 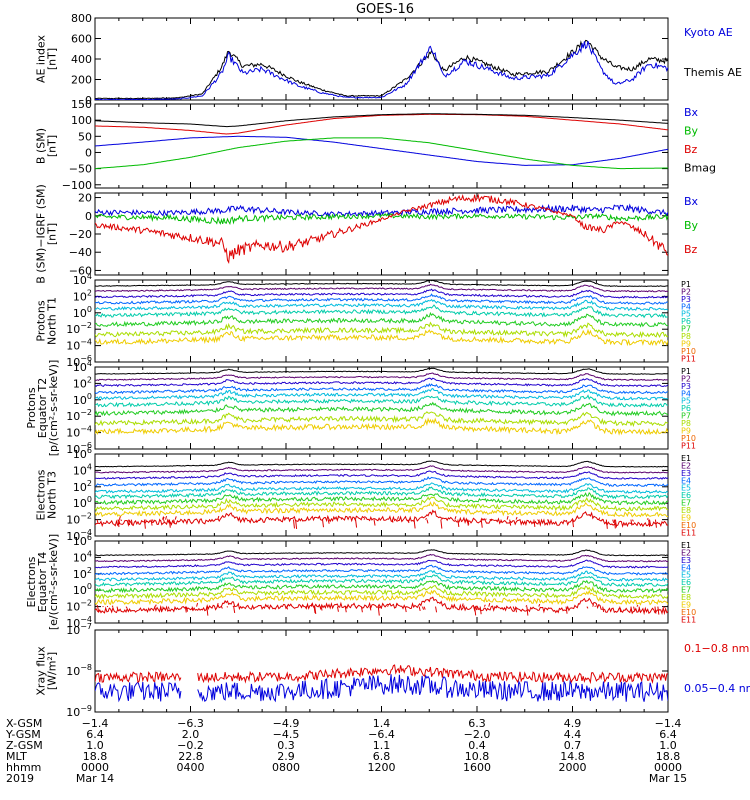 I want to click on y-axis-label: [W/m²], so click(x=52, y=671).